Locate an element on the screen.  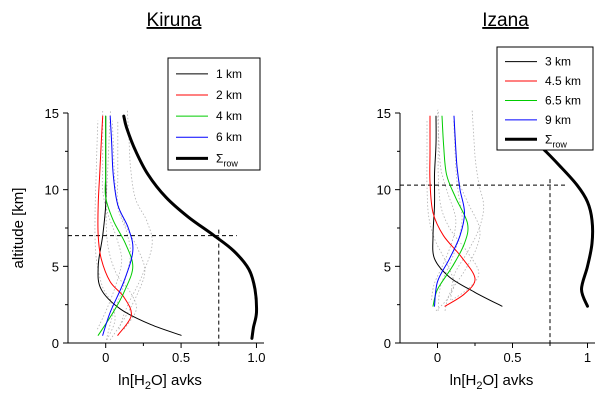
series-line-4km is located at coordinates (115, 225).